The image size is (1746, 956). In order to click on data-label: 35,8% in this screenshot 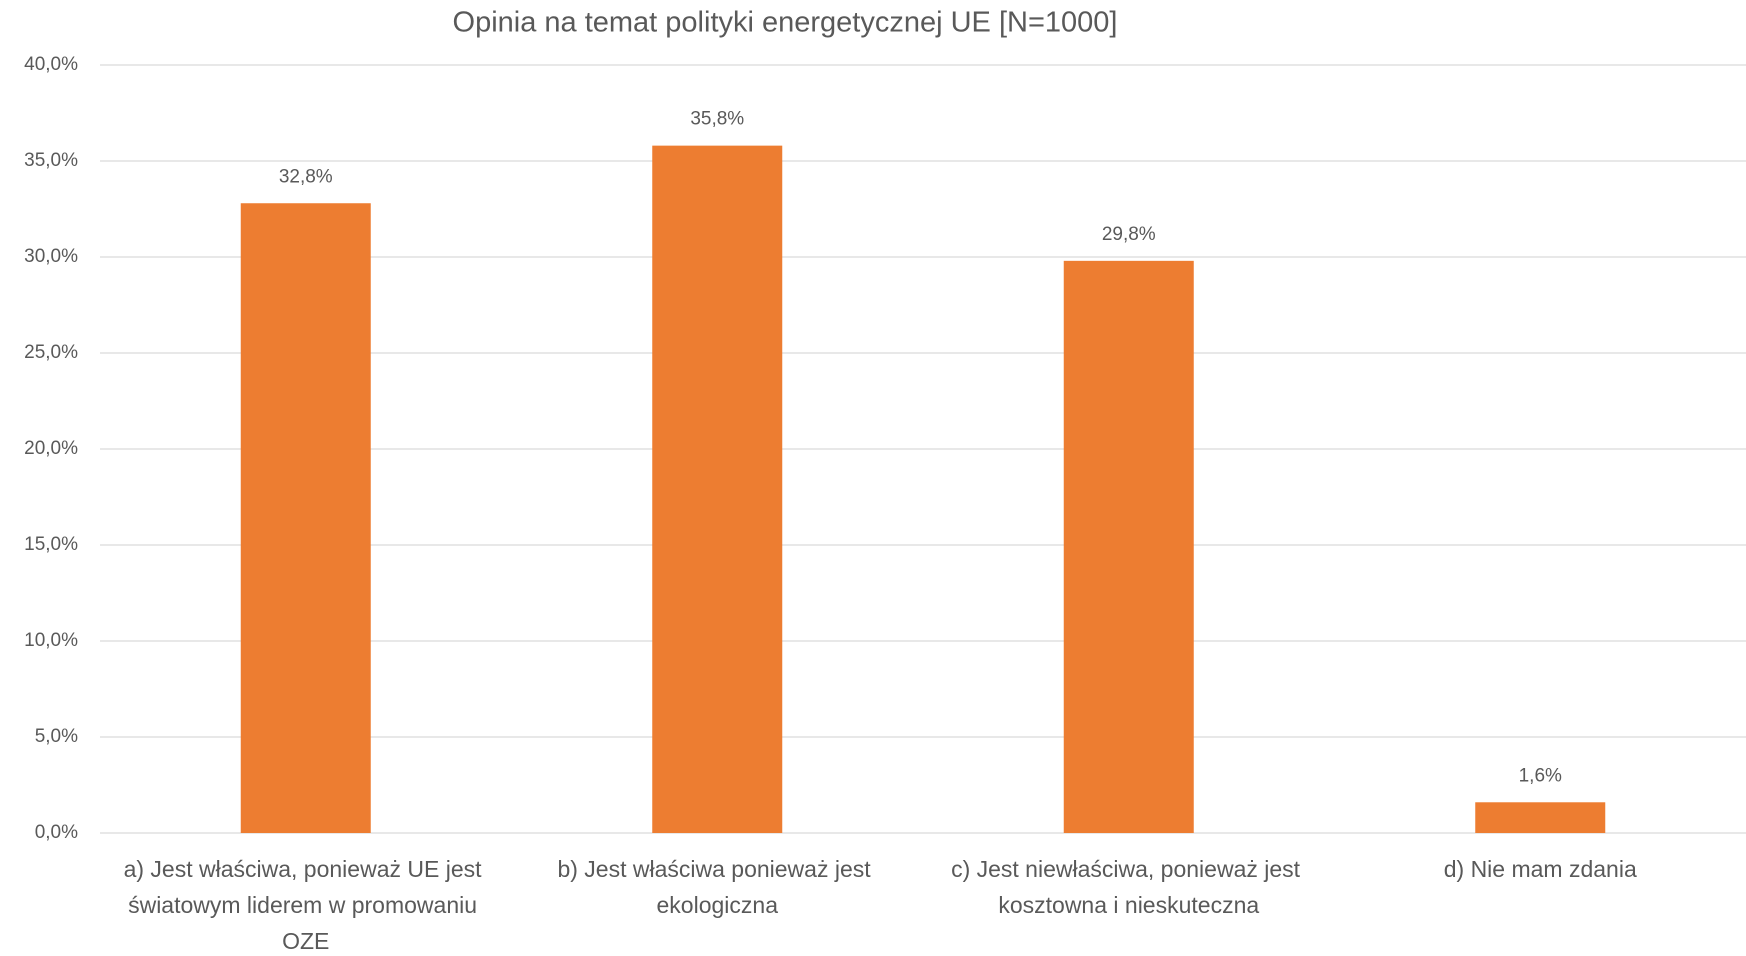, I will do `click(717, 119)`.